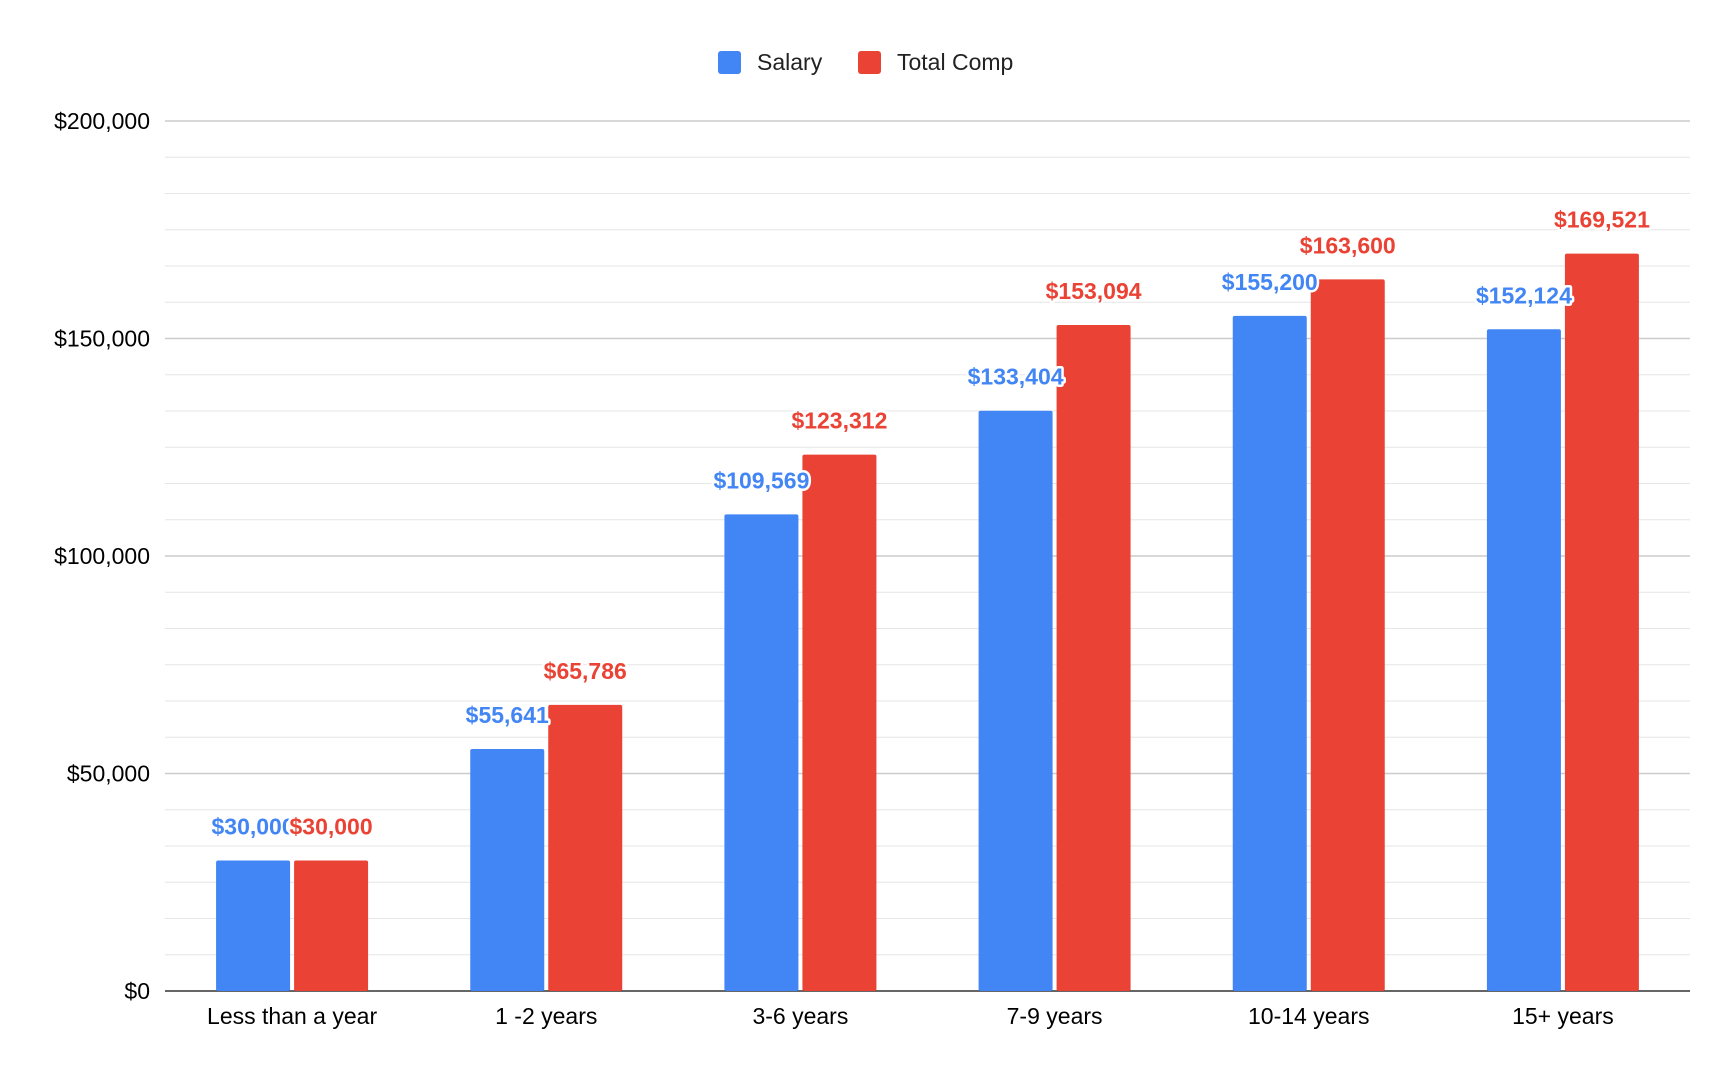 This screenshot has width=1730, height=1072. What do you see at coordinates (1563, 1016) in the screenshot?
I see `x-tick-label: 15+ years` at bounding box center [1563, 1016].